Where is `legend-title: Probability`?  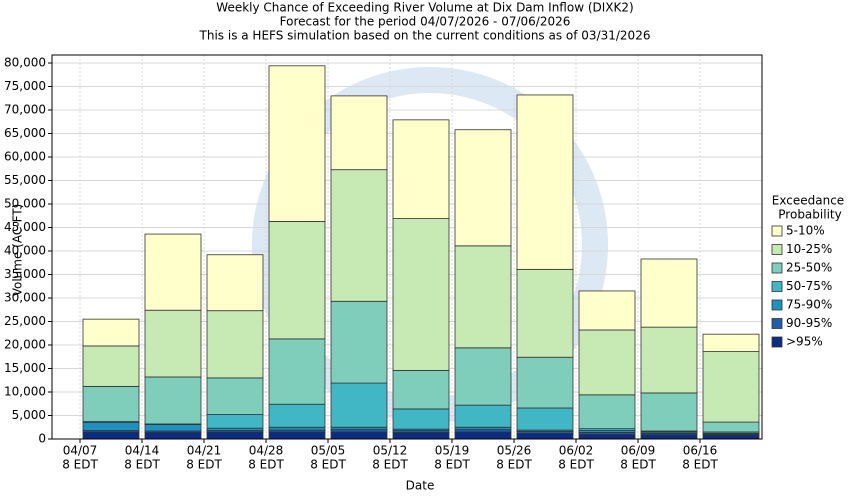 legend-title: Probability is located at coordinates (809, 215).